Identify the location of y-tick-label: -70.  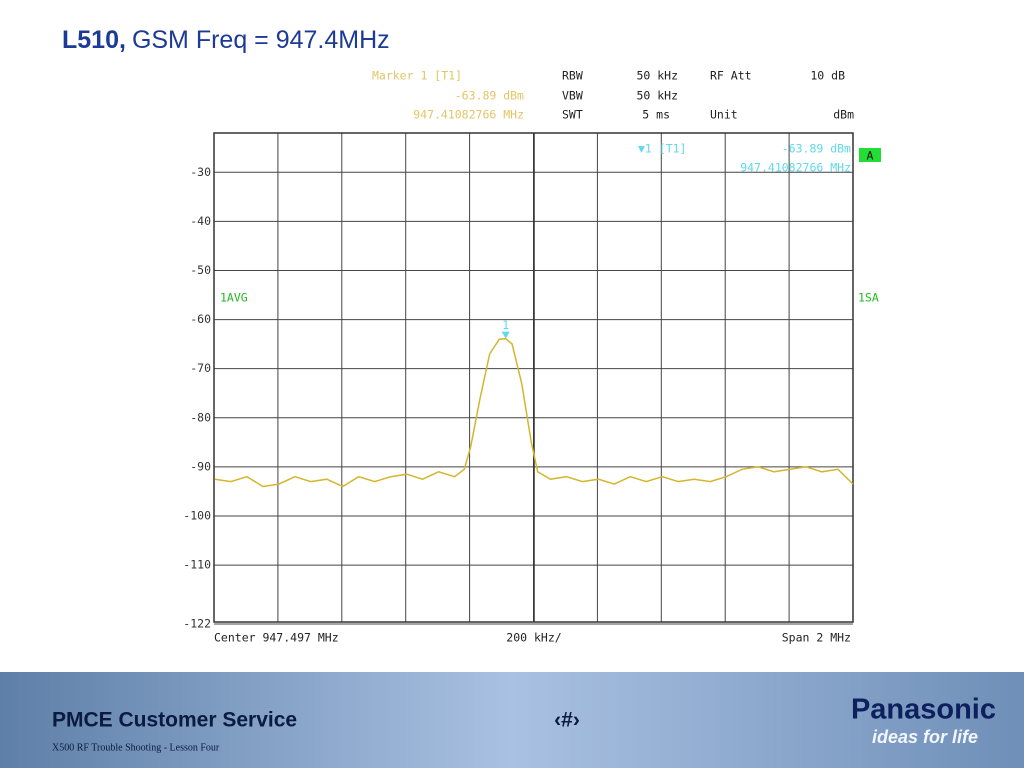
(200, 368).